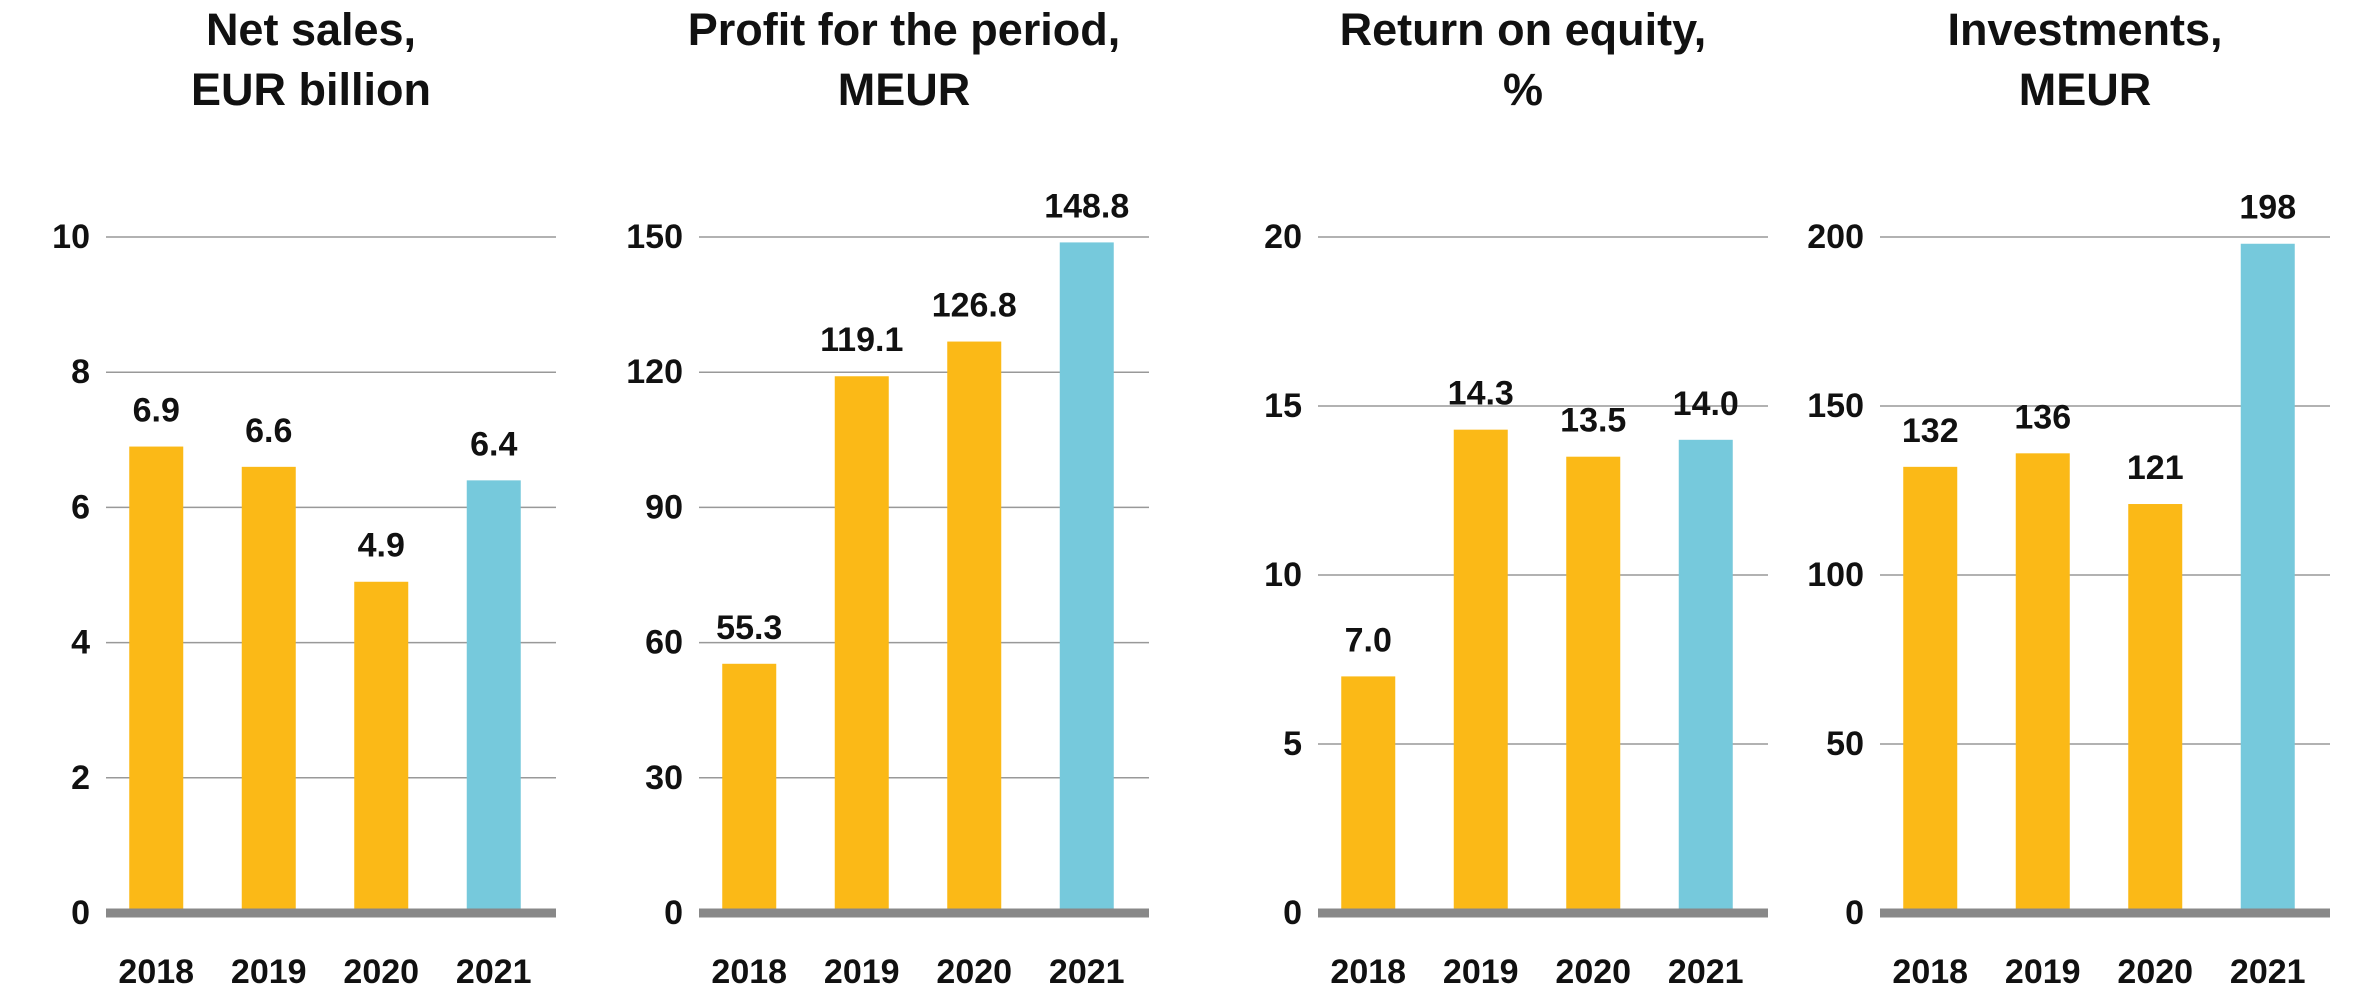 The height and width of the screenshot is (1000, 2368). Describe the element at coordinates (664, 643) in the screenshot. I see `y-tick-label: 60` at that location.